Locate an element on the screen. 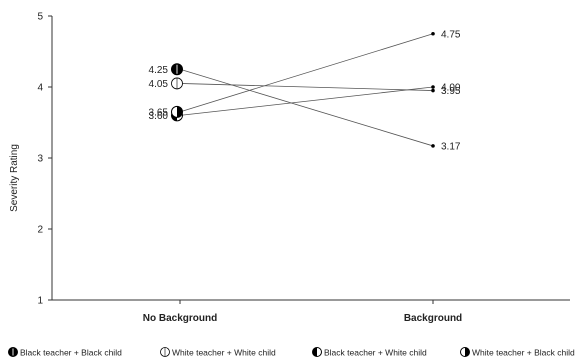 The image size is (582, 362). legend-label-black-teacher-and-white-child: Black teacher + White child is located at coordinates (375, 353).